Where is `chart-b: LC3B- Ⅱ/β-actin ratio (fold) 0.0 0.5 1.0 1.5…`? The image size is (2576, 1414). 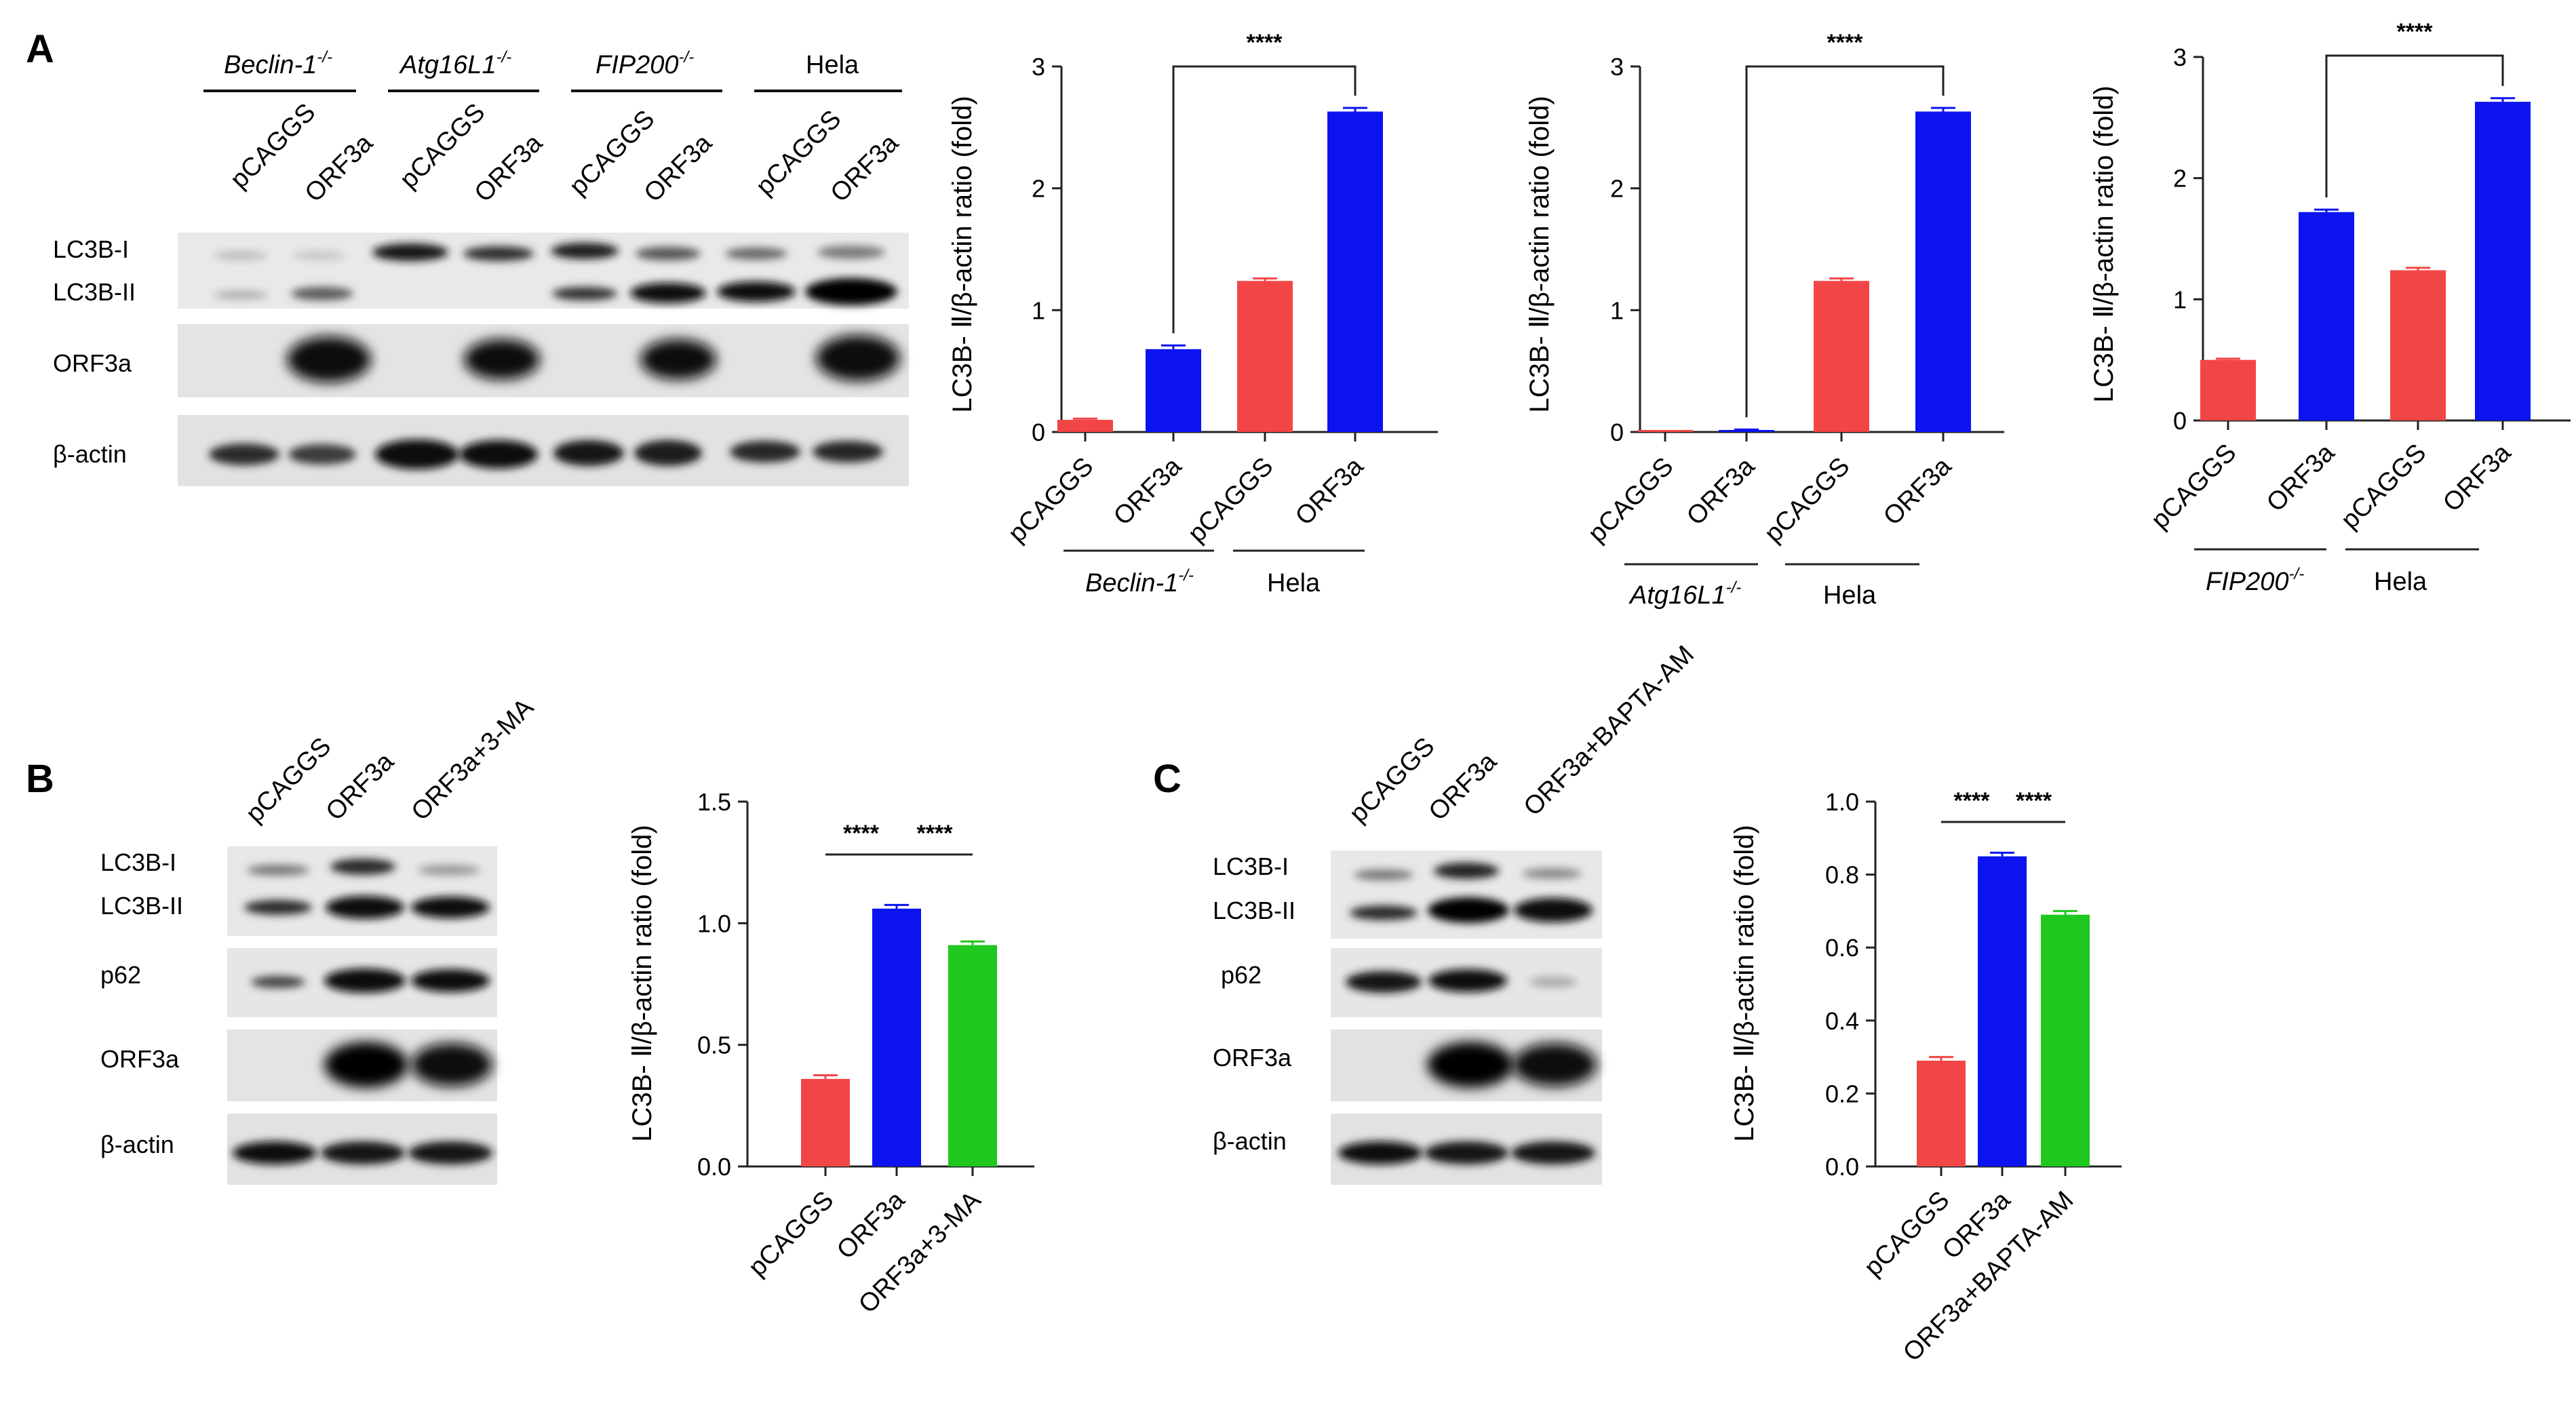 chart-b: LC3B- Ⅱ/β-actin ratio (fold) 0.0 0.5 1.0 1.5… is located at coordinates (830, 1053).